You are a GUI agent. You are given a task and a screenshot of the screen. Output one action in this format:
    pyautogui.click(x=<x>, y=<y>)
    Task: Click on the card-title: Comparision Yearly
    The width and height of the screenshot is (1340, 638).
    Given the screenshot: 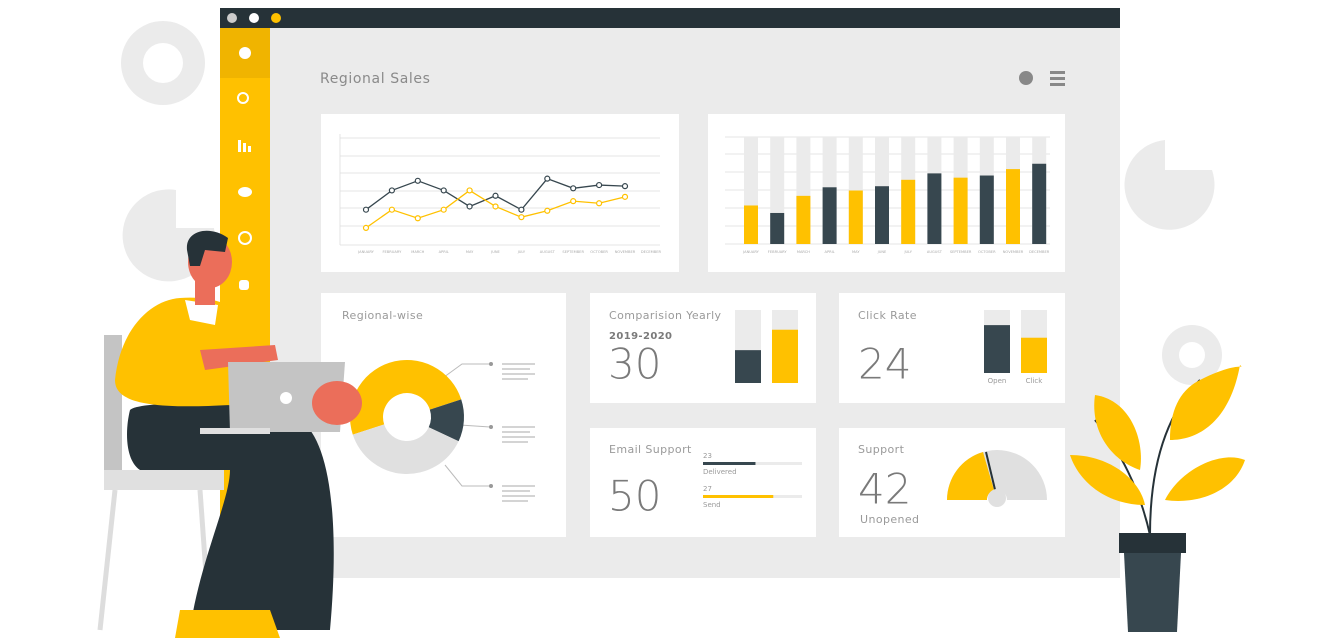 What is the action you would take?
    pyautogui.click(x=665, y=315)
    